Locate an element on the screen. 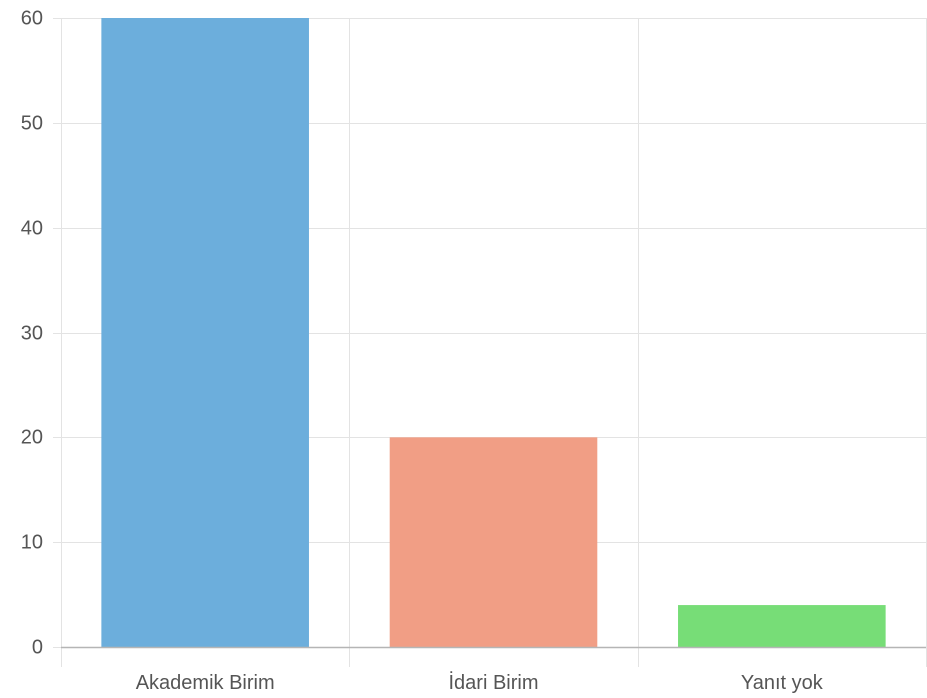  y-tick-label: 40 is located at coordinates (32, 229).